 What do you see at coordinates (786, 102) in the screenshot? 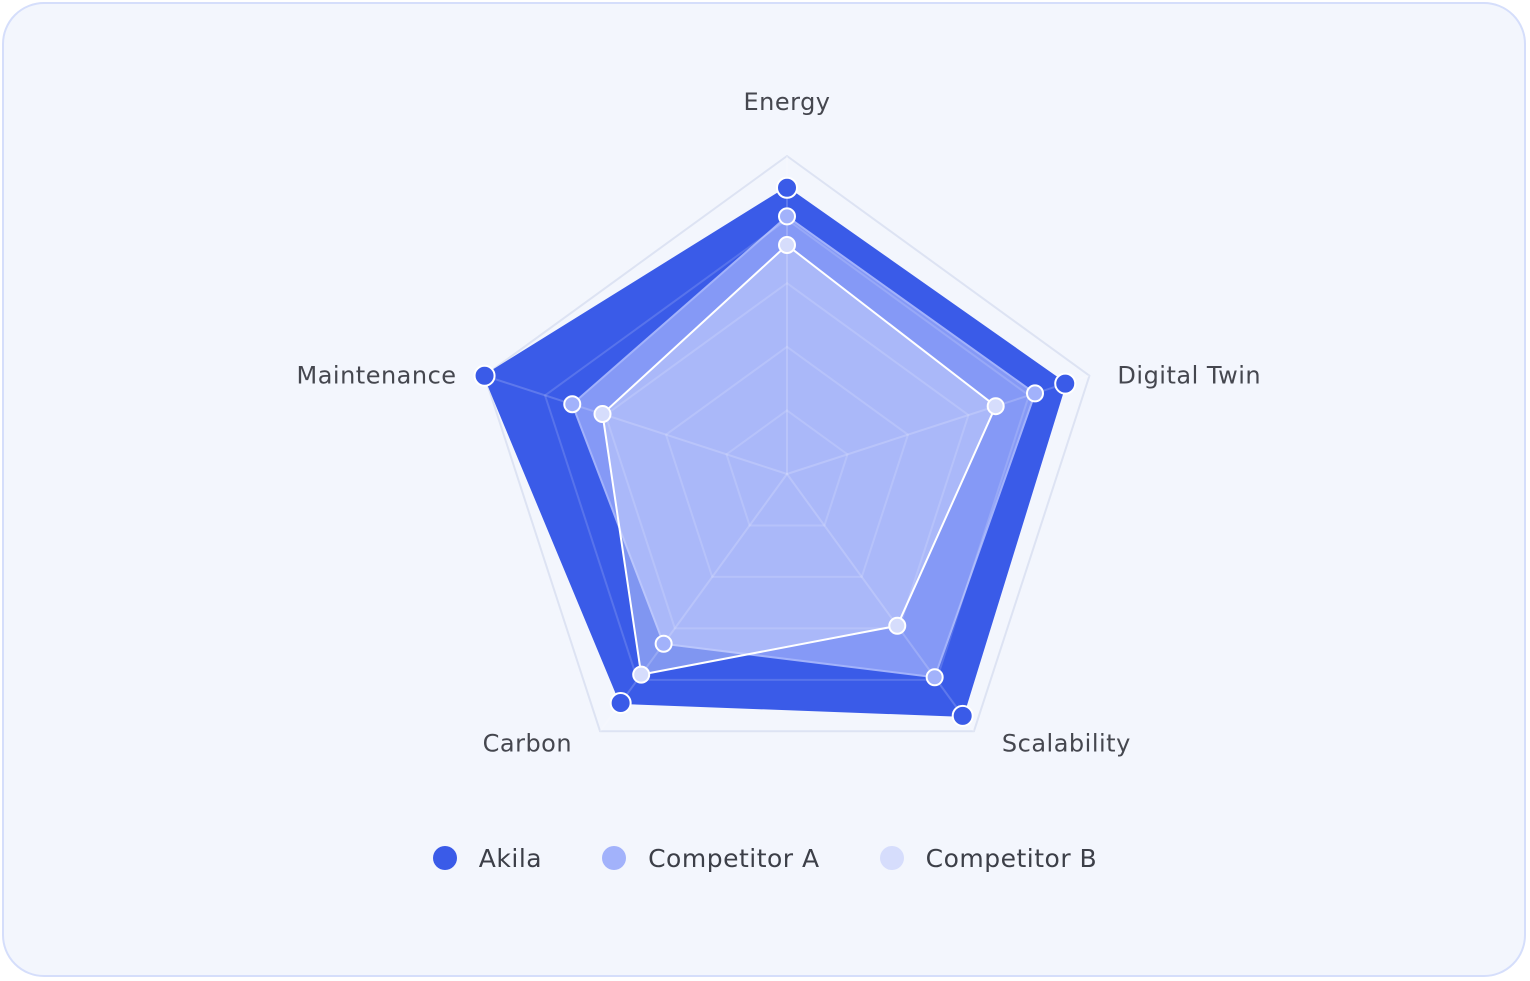
I see `axis-label-energy: Energy` at bounding box center [786, 102].